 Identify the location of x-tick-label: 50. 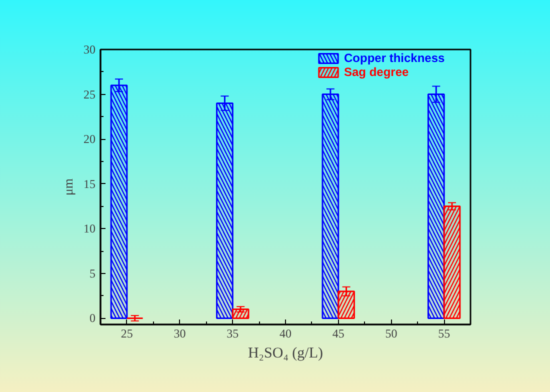
(391, 333).